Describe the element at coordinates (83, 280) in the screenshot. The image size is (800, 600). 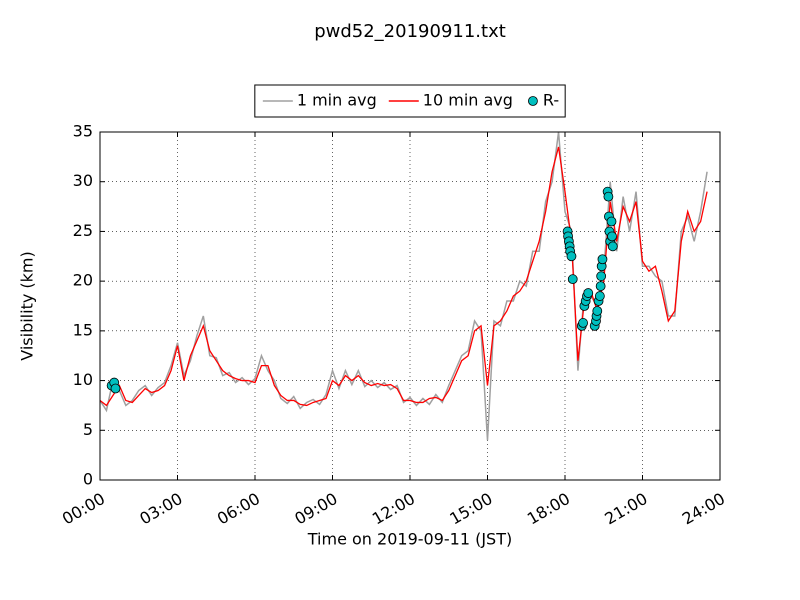
I see `y-tick-label: 20` at that location.